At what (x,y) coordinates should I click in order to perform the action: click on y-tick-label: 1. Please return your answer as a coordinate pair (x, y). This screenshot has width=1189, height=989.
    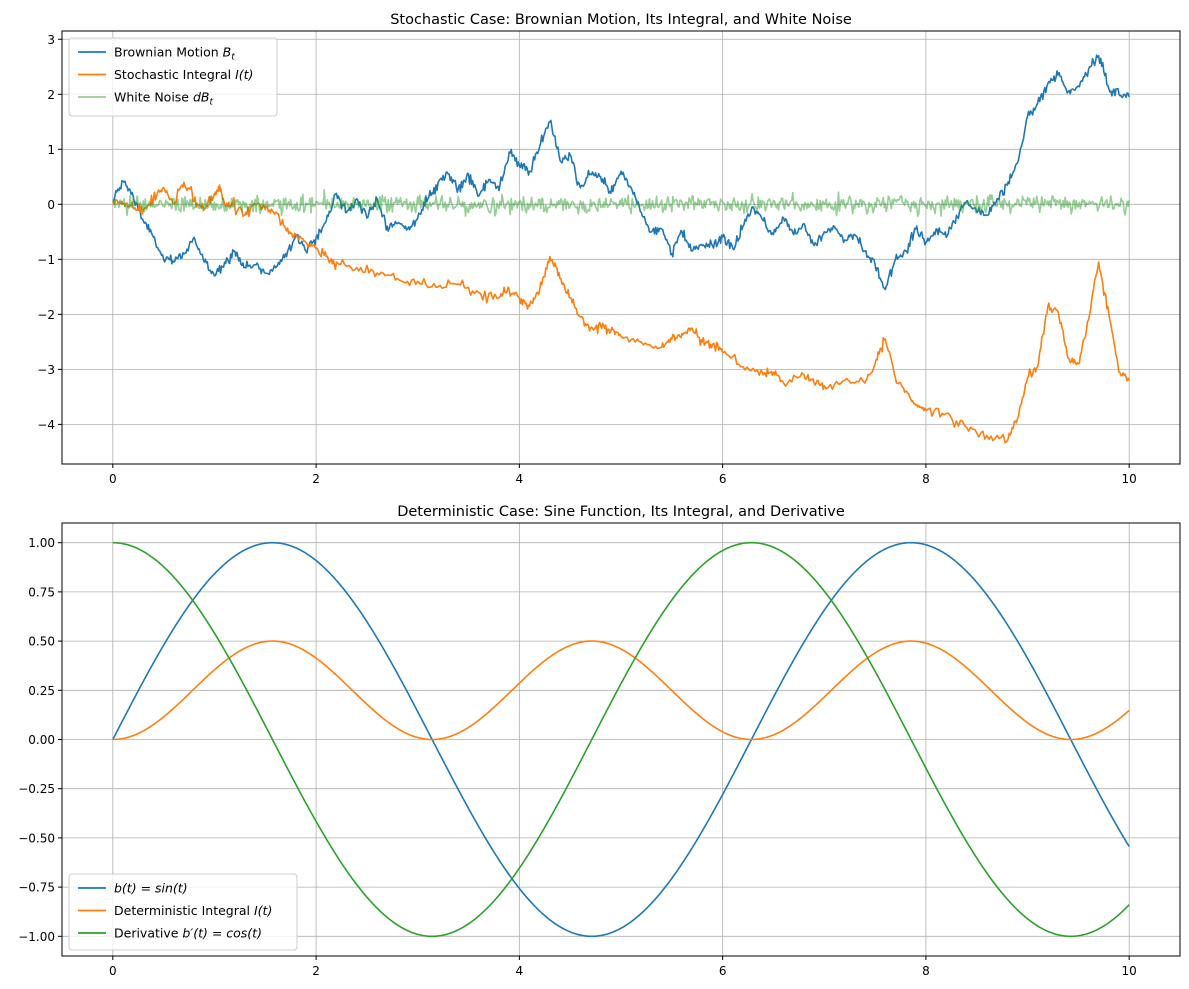
    Looking at the image, I should click on (51, 150).